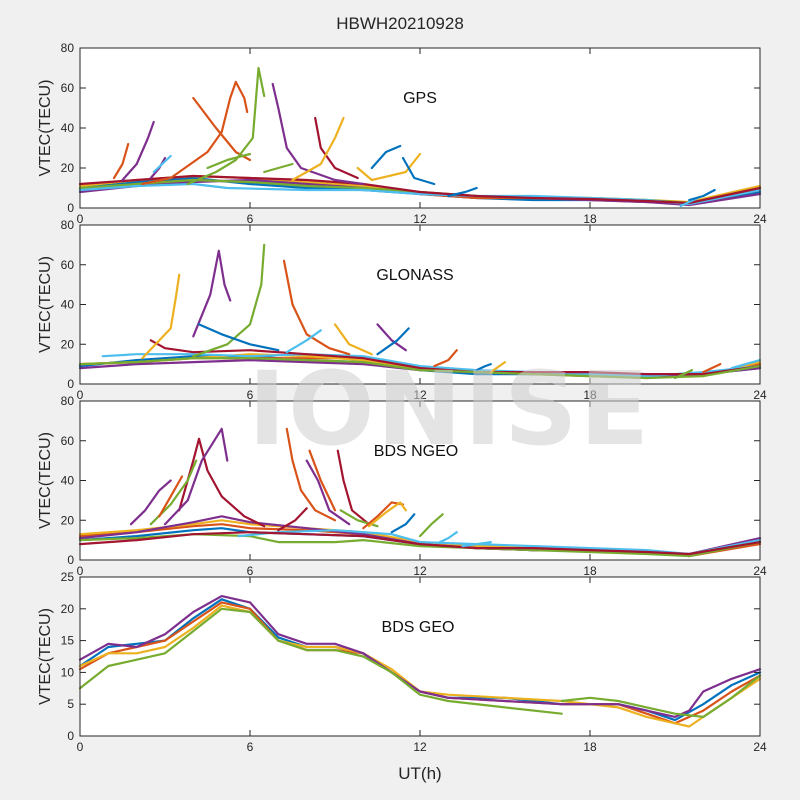  I want to click on panel-title: BDS GEO, so click(418, 627).